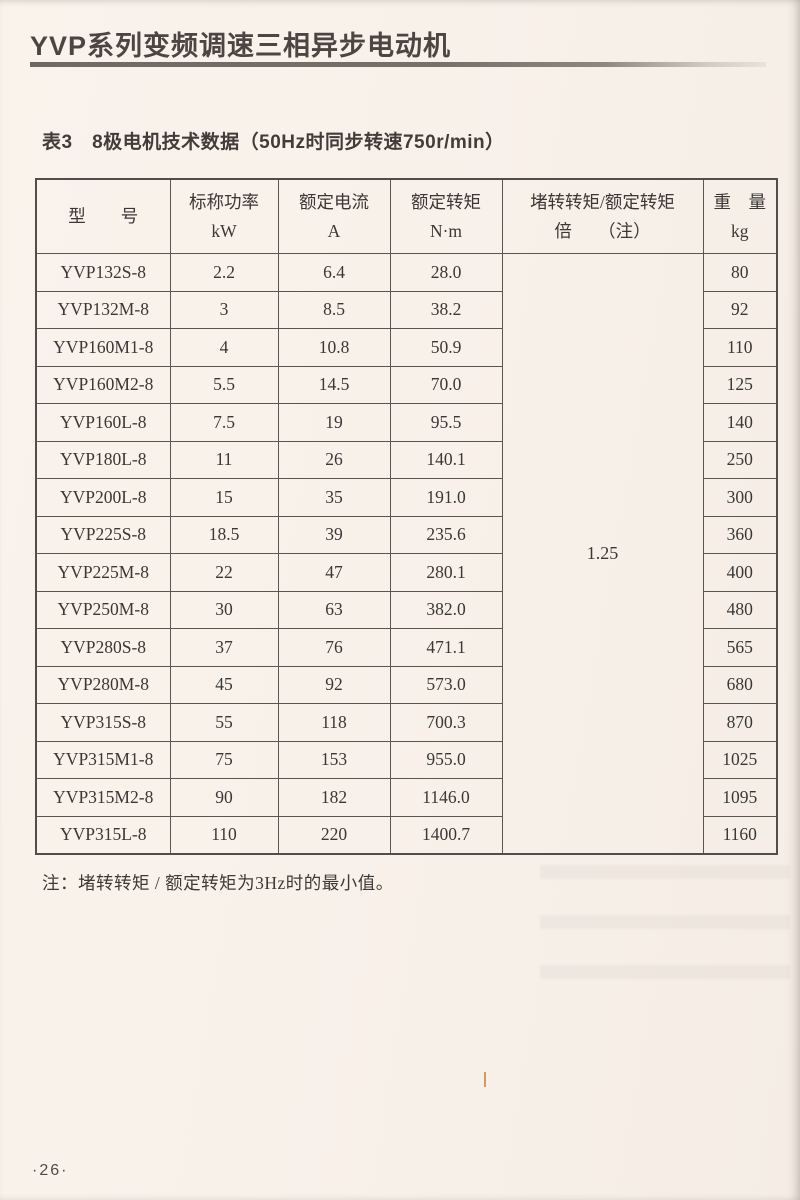 Image resolution: width=800 pixels, height=1200 pixels. Describe the element at coordinates (446, 384) in the screenshot. I see `cell-torque: 70.0` at that location.